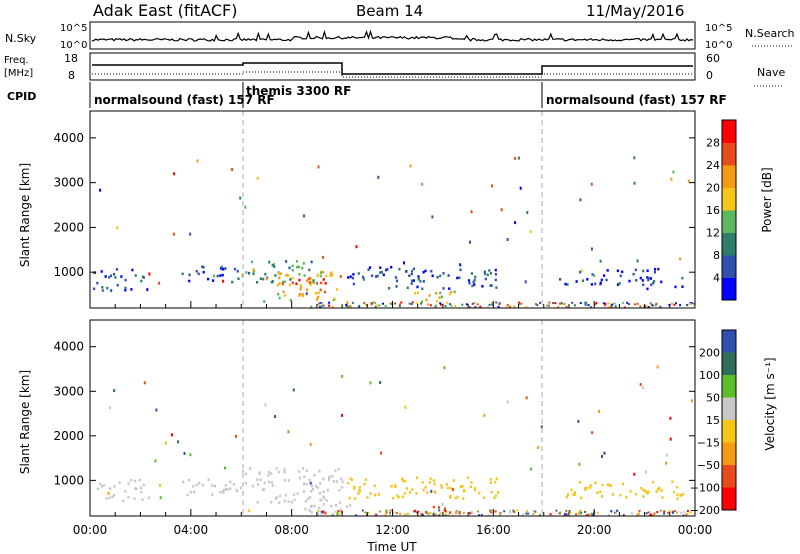 The height and width of the screenshot is (554, 800). Describe the element at coordinates (729, 199) in the screenshot. I see `colorbar-segment` at that location.